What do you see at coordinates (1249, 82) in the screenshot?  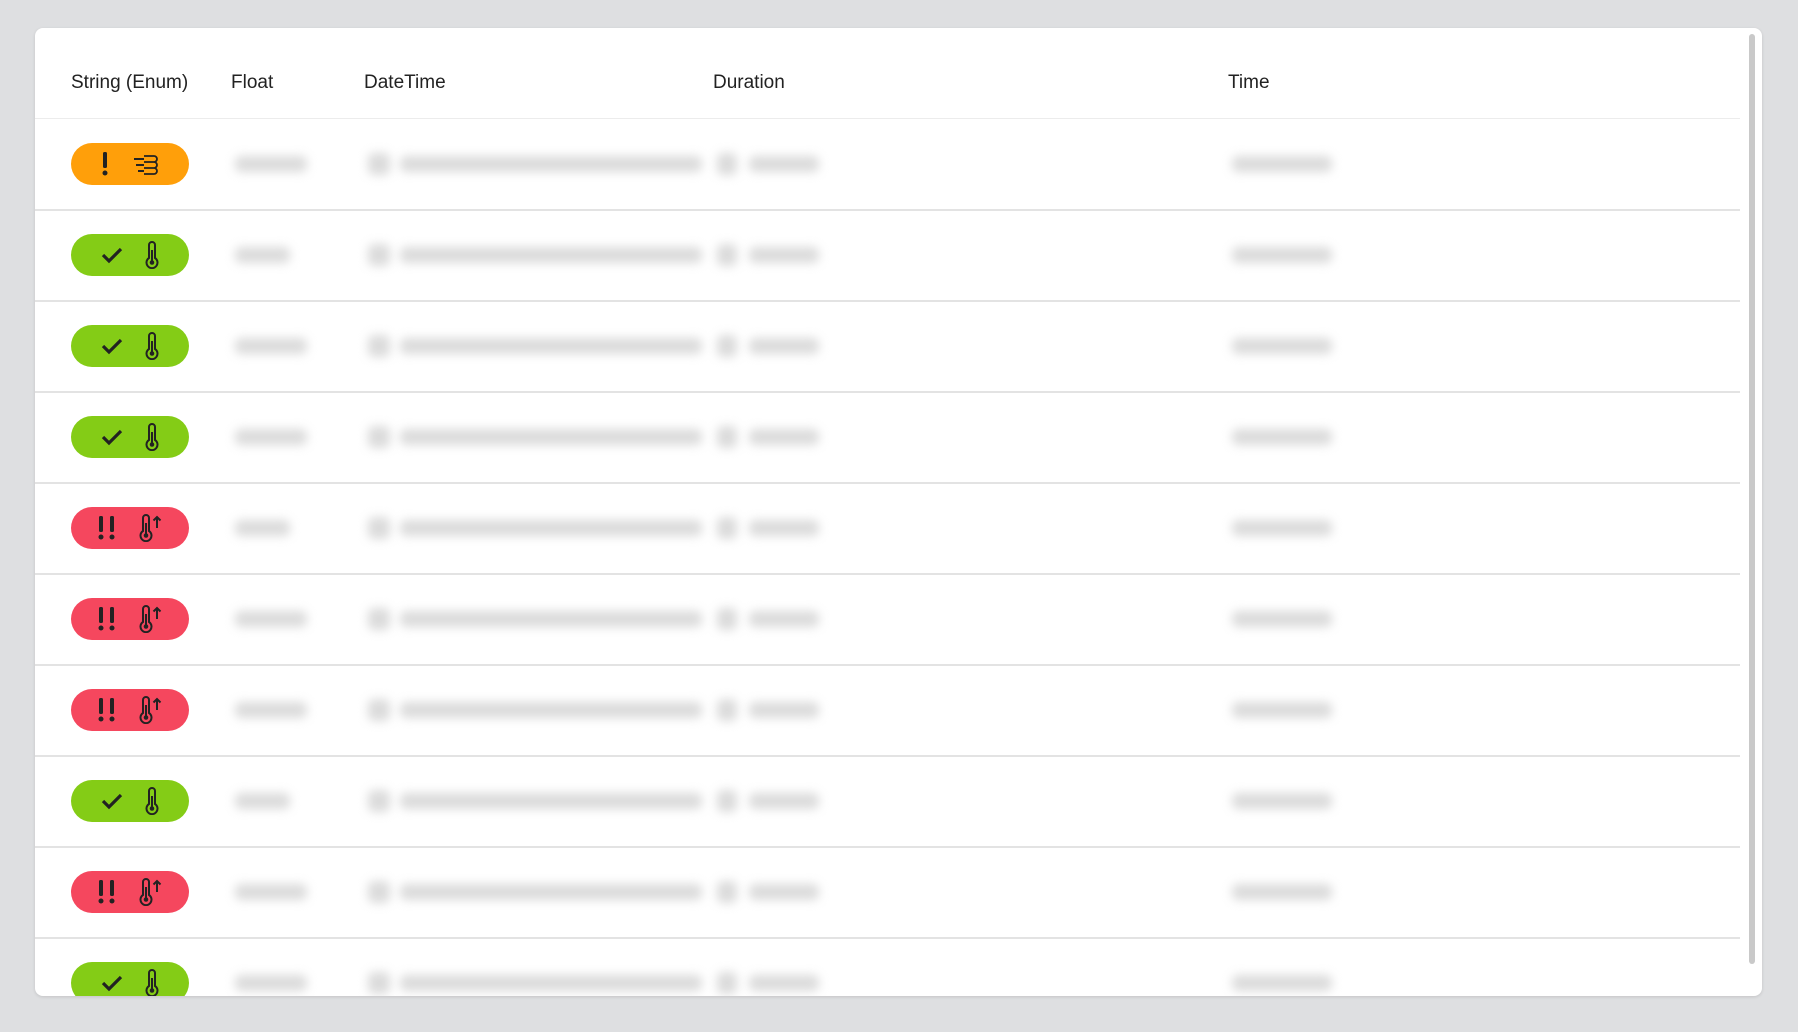 I see `column-header-time: Time` at bounding box center [1249, 82].